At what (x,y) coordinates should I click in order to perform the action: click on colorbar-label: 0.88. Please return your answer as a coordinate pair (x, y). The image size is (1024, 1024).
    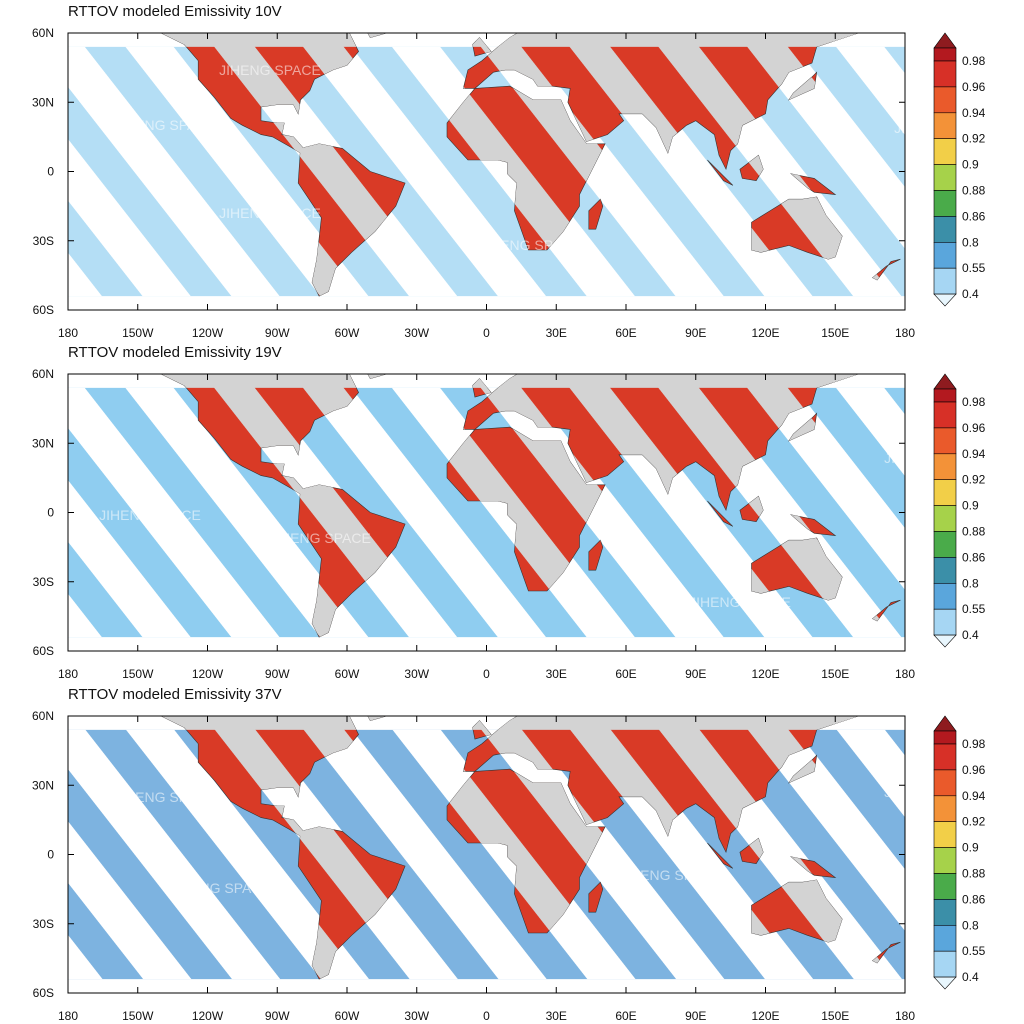
    Looking at the image, I should click on (974, 532).